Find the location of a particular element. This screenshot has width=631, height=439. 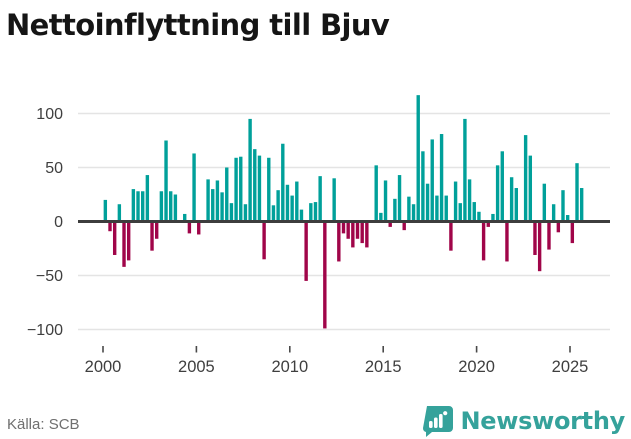

source-caption: Källa: SCB is located at coordinates (43, 424).